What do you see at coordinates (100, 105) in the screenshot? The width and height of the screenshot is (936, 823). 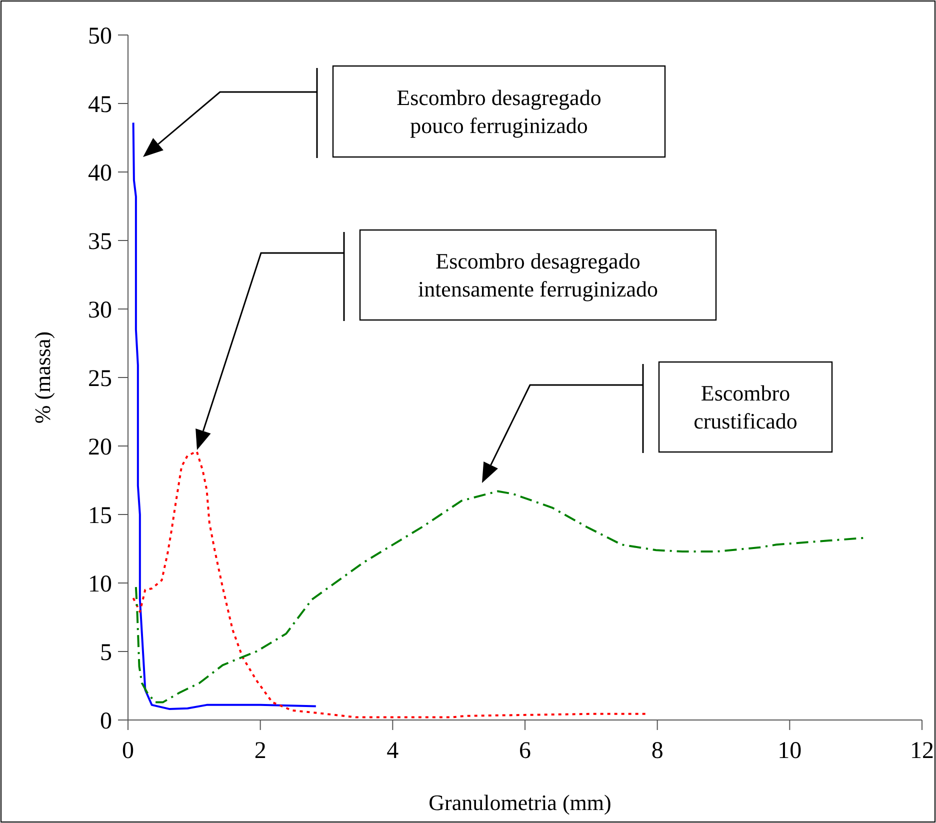 I see `y-tick-label: 45` at bounding box center [100, 105].